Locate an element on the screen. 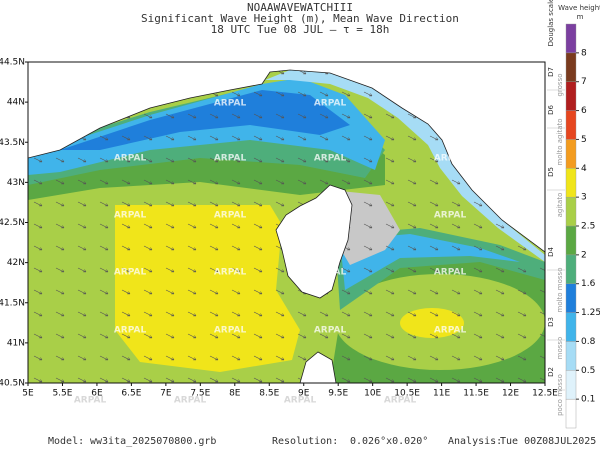 The image size is (600, 450). title-line: 18 UTC Tue 08 JUL – τ = 18h is located at coordinates (300, 29).